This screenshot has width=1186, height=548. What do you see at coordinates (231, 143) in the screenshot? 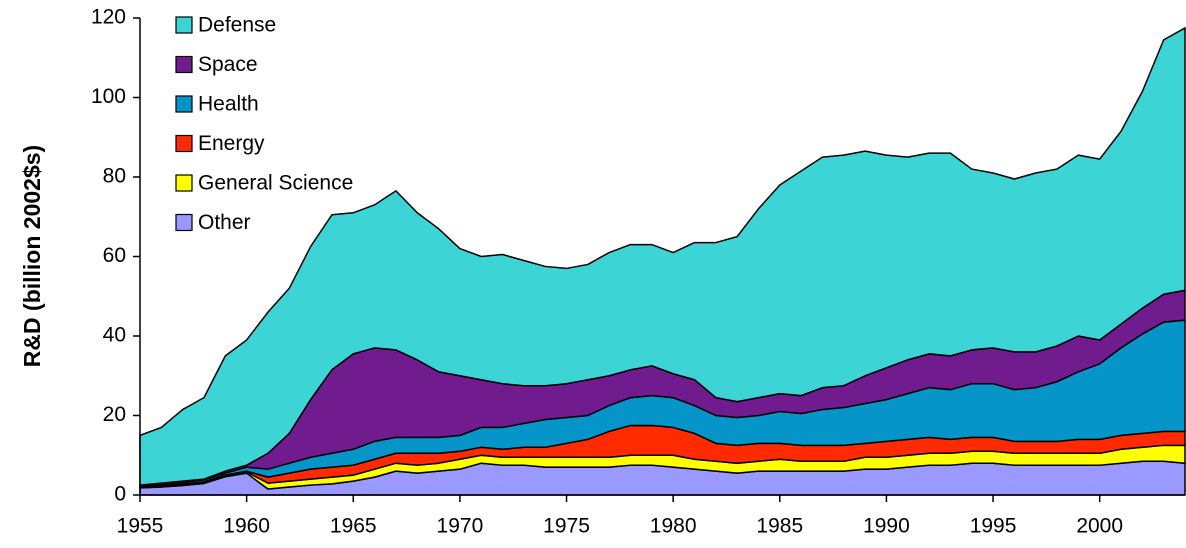
I see `legend-label: Energy` at bounding box center [231, 143].